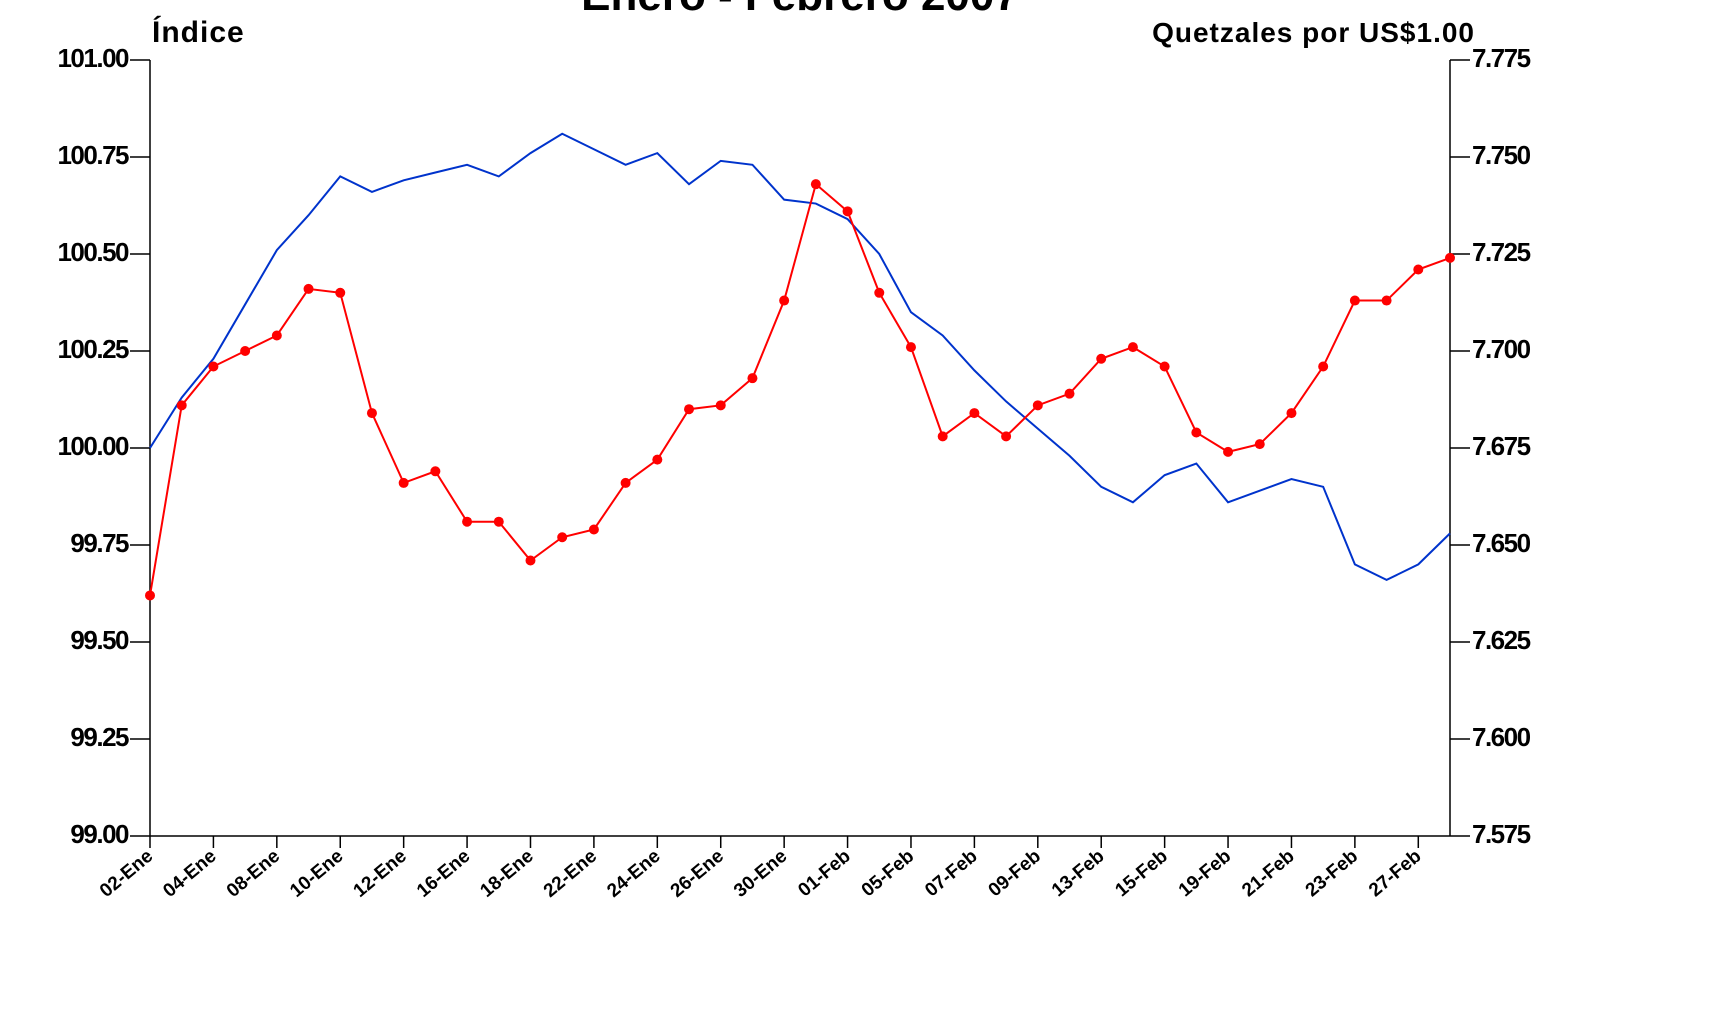 Image resolution: width=1715 pixels, height=1023 pixels. I want to click on x-tick-label: 19-Feb, so click(1205, 873).